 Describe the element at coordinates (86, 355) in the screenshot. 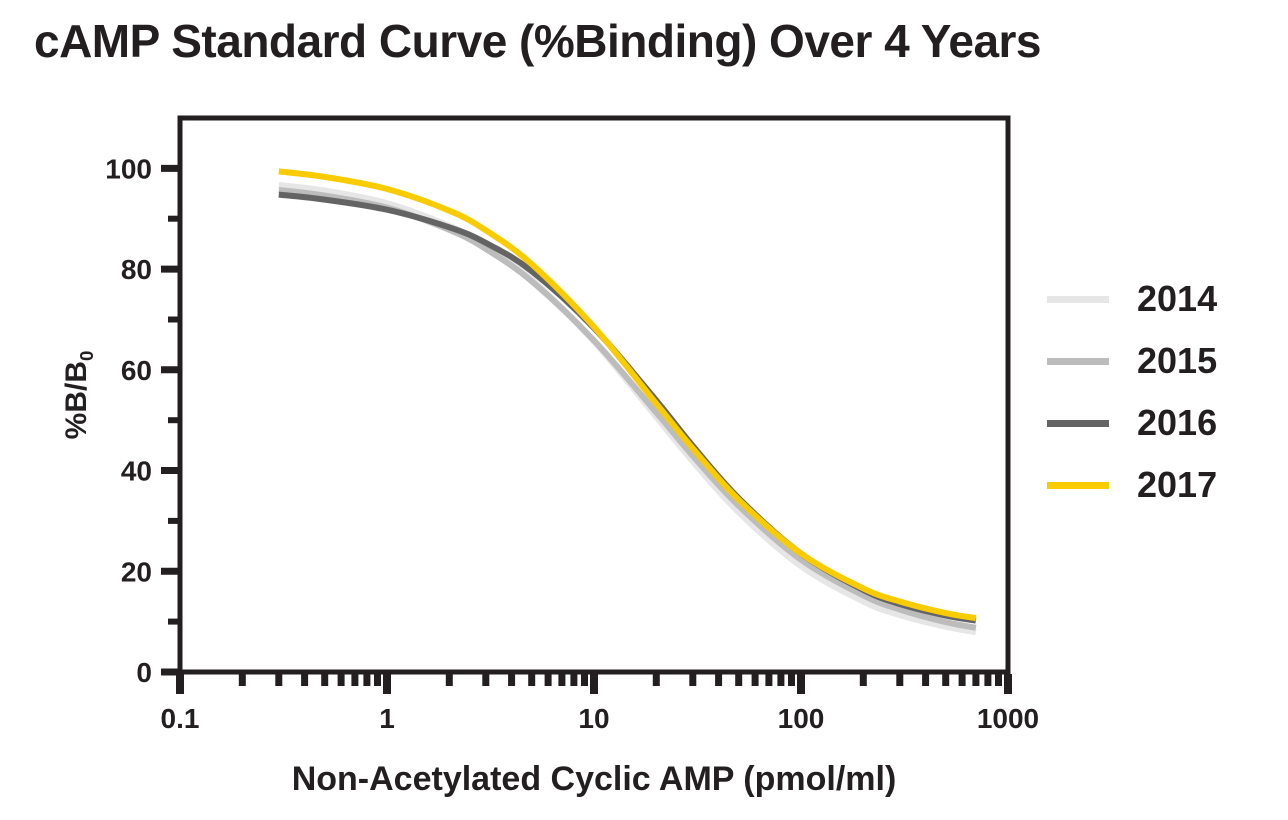

I see `y-axis-label-subscript: 0` at that location.